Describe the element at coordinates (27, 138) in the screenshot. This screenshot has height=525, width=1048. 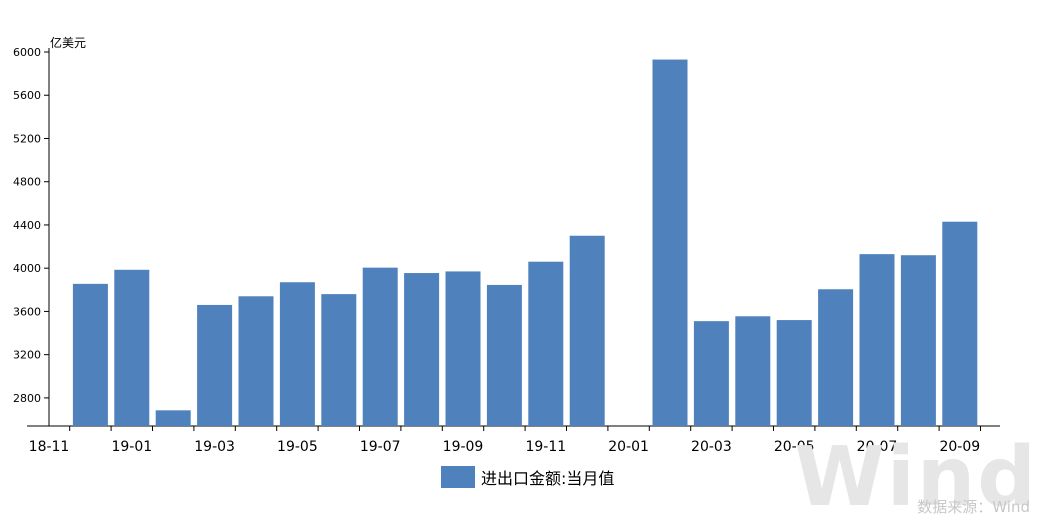
I see `y-tick-label: 5200` at that location.